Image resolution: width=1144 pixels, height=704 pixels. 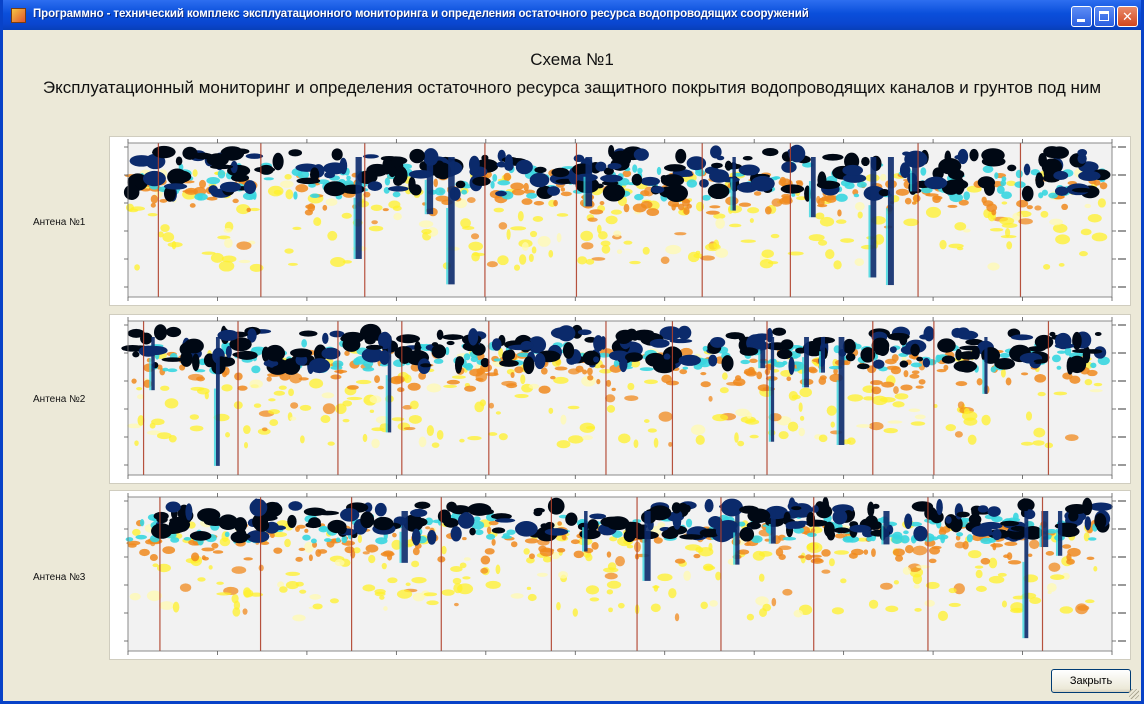 What do you see at coordinates (1081, 20) in the screenshot?
I see `minimize-icon` at bounding box center [1081, 20].